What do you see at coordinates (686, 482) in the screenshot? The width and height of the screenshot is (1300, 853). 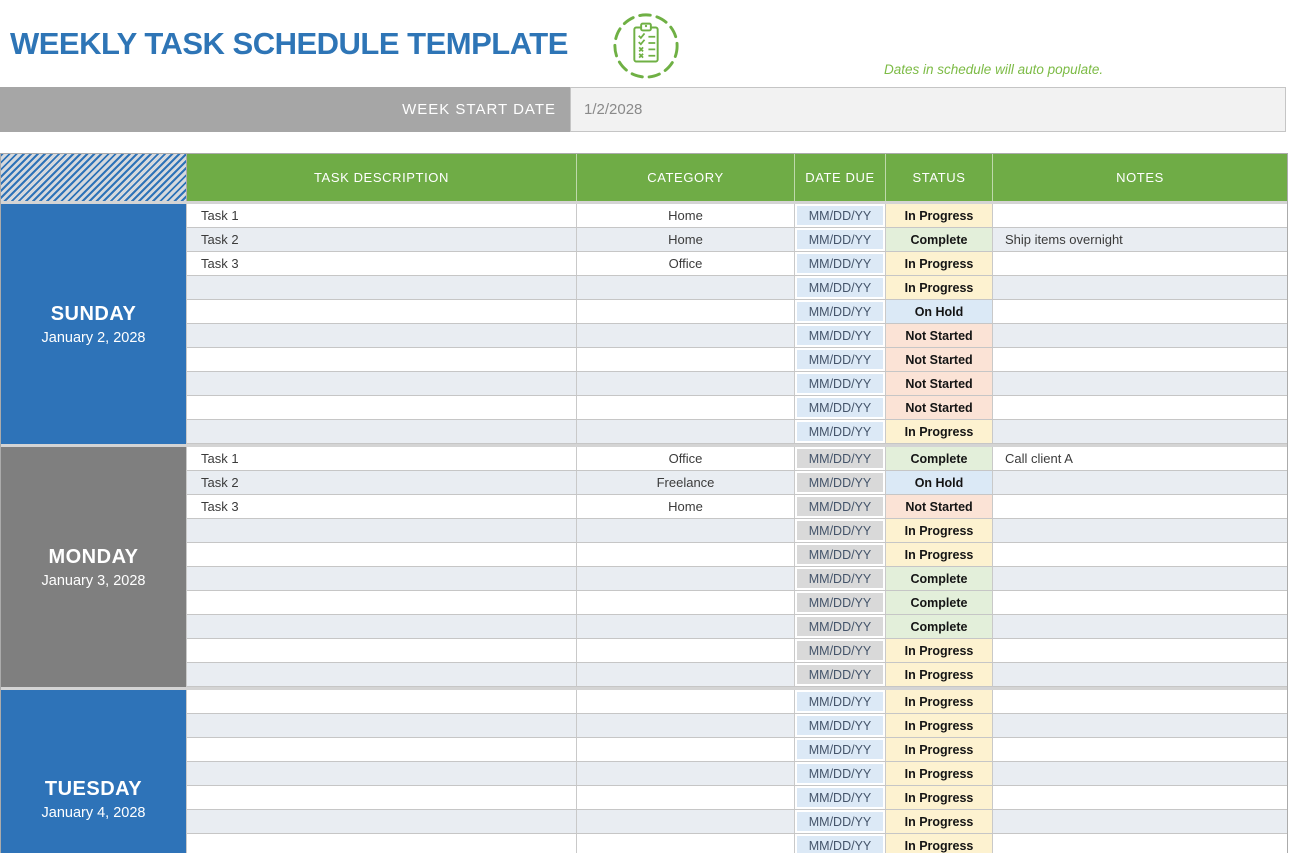 I see `category-cell: Freelance` at bounding box center [686, 482].